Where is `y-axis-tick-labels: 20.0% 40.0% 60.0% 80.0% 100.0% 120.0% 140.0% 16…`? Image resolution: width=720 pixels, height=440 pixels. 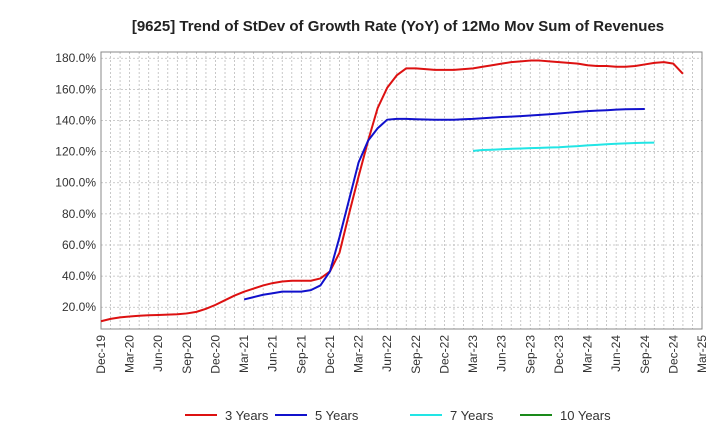
y-axis-tick-labels: 20.0% 40.0% 60.0% 80.0% 100.0% 120.0% 140.0% 16… is located at coordinates (75, 182).